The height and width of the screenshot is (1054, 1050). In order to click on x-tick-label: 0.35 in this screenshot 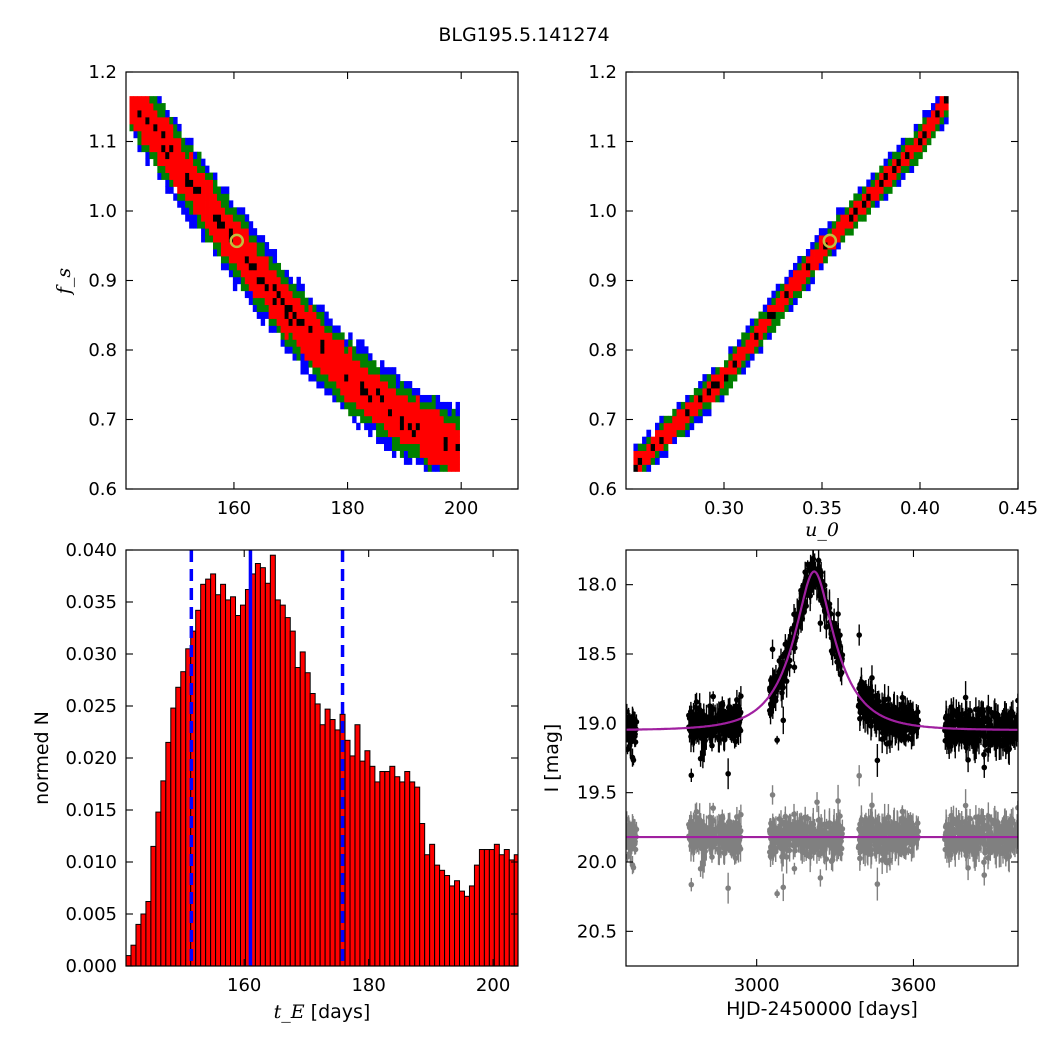, I will do `click(822, 508)`.